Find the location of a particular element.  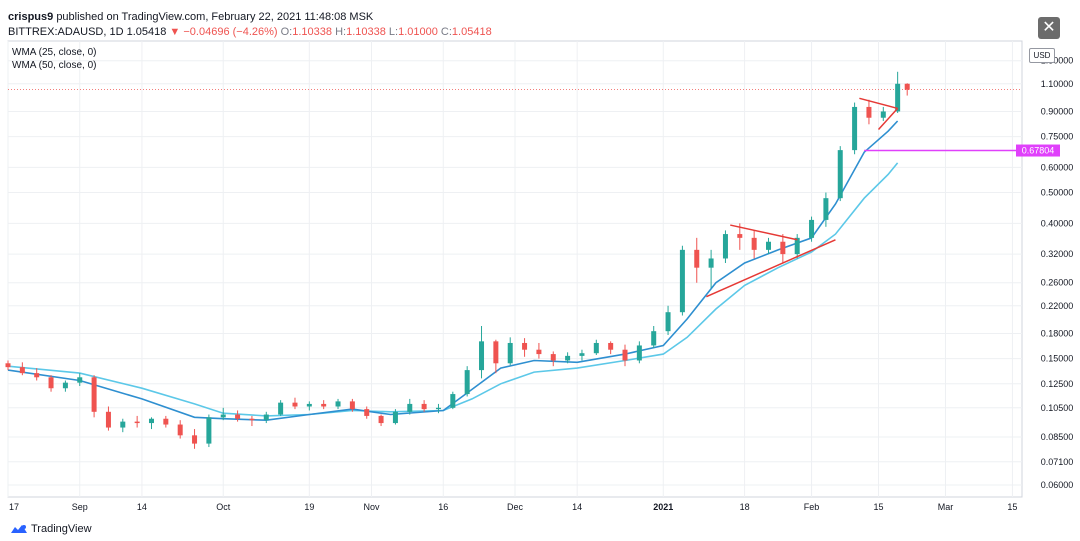

open-label: O: is located at coordinates (286, 32).